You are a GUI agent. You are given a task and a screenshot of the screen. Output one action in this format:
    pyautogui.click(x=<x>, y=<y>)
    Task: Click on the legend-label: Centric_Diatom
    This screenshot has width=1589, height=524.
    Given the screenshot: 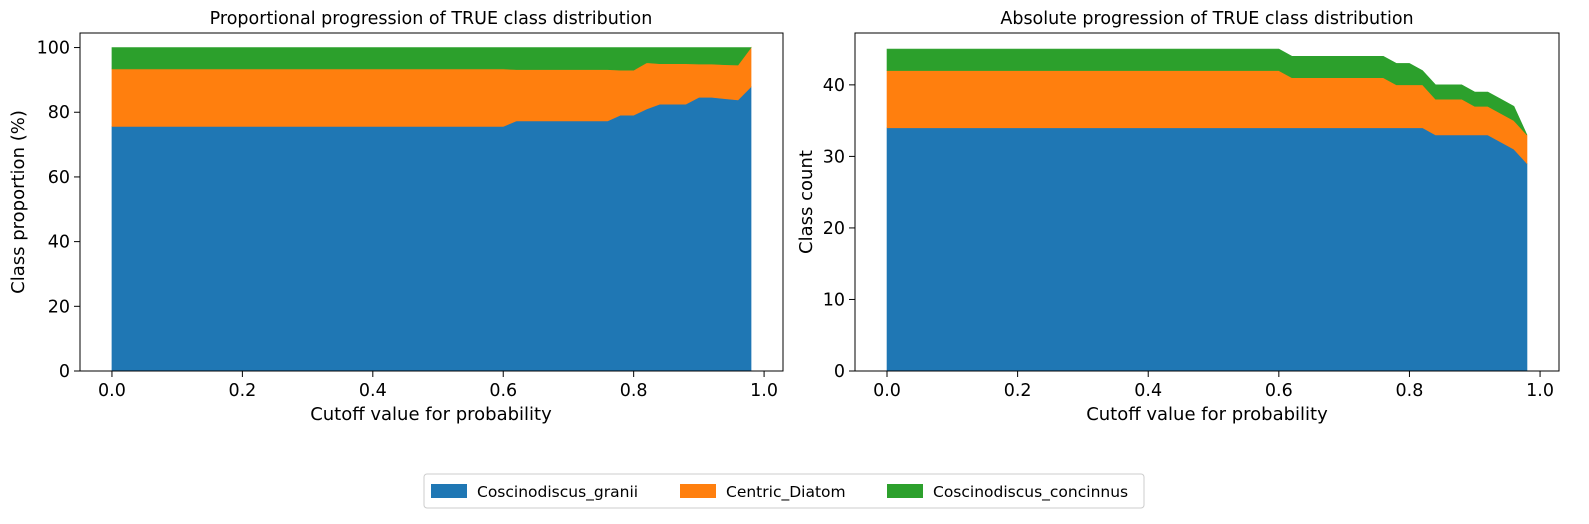 What is the action you would take?
    pyautogui.click(x=786, y=492)
    